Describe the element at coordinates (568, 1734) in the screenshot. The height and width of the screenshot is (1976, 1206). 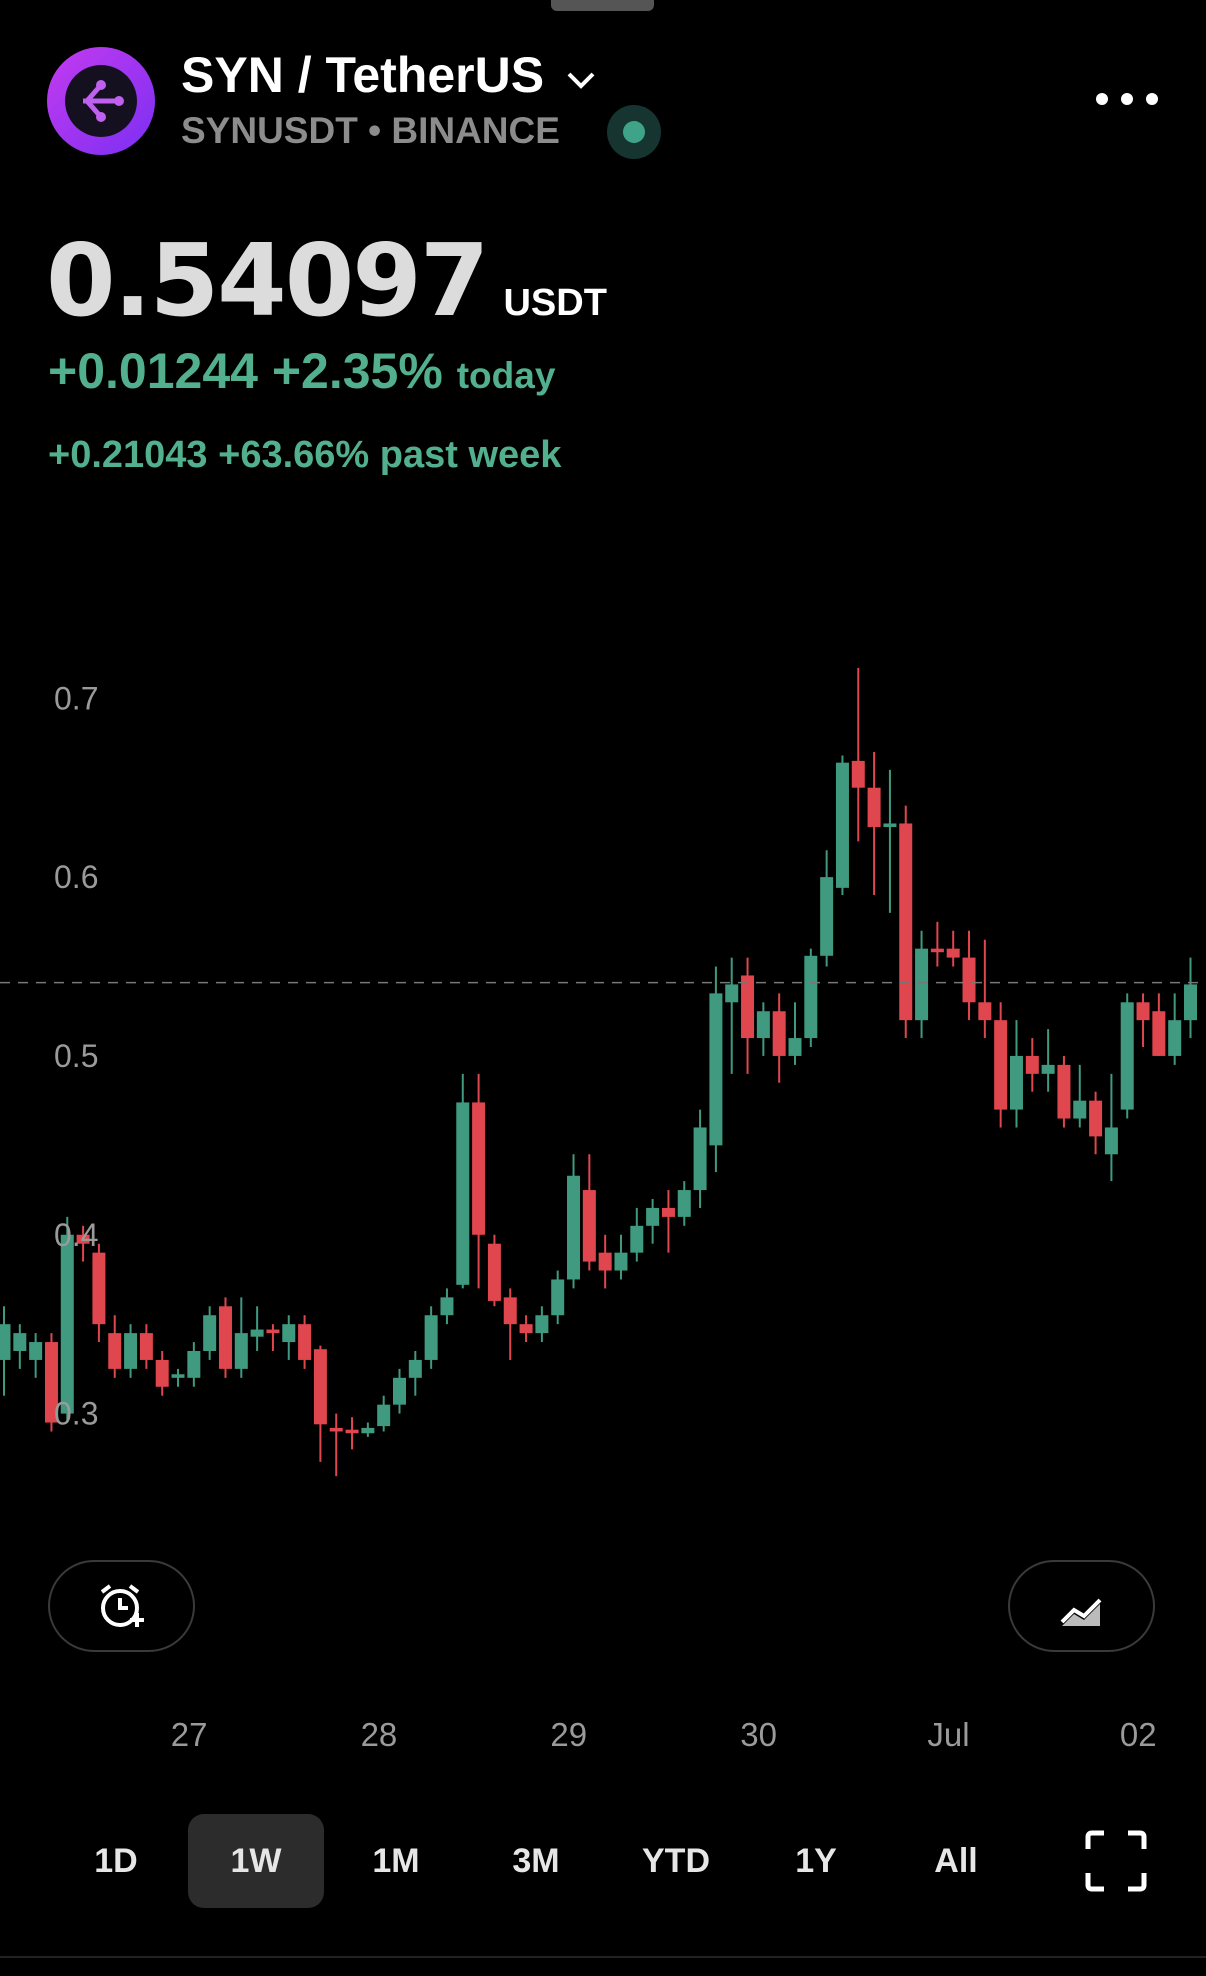
I see `x-tick-label: 29` at that location.